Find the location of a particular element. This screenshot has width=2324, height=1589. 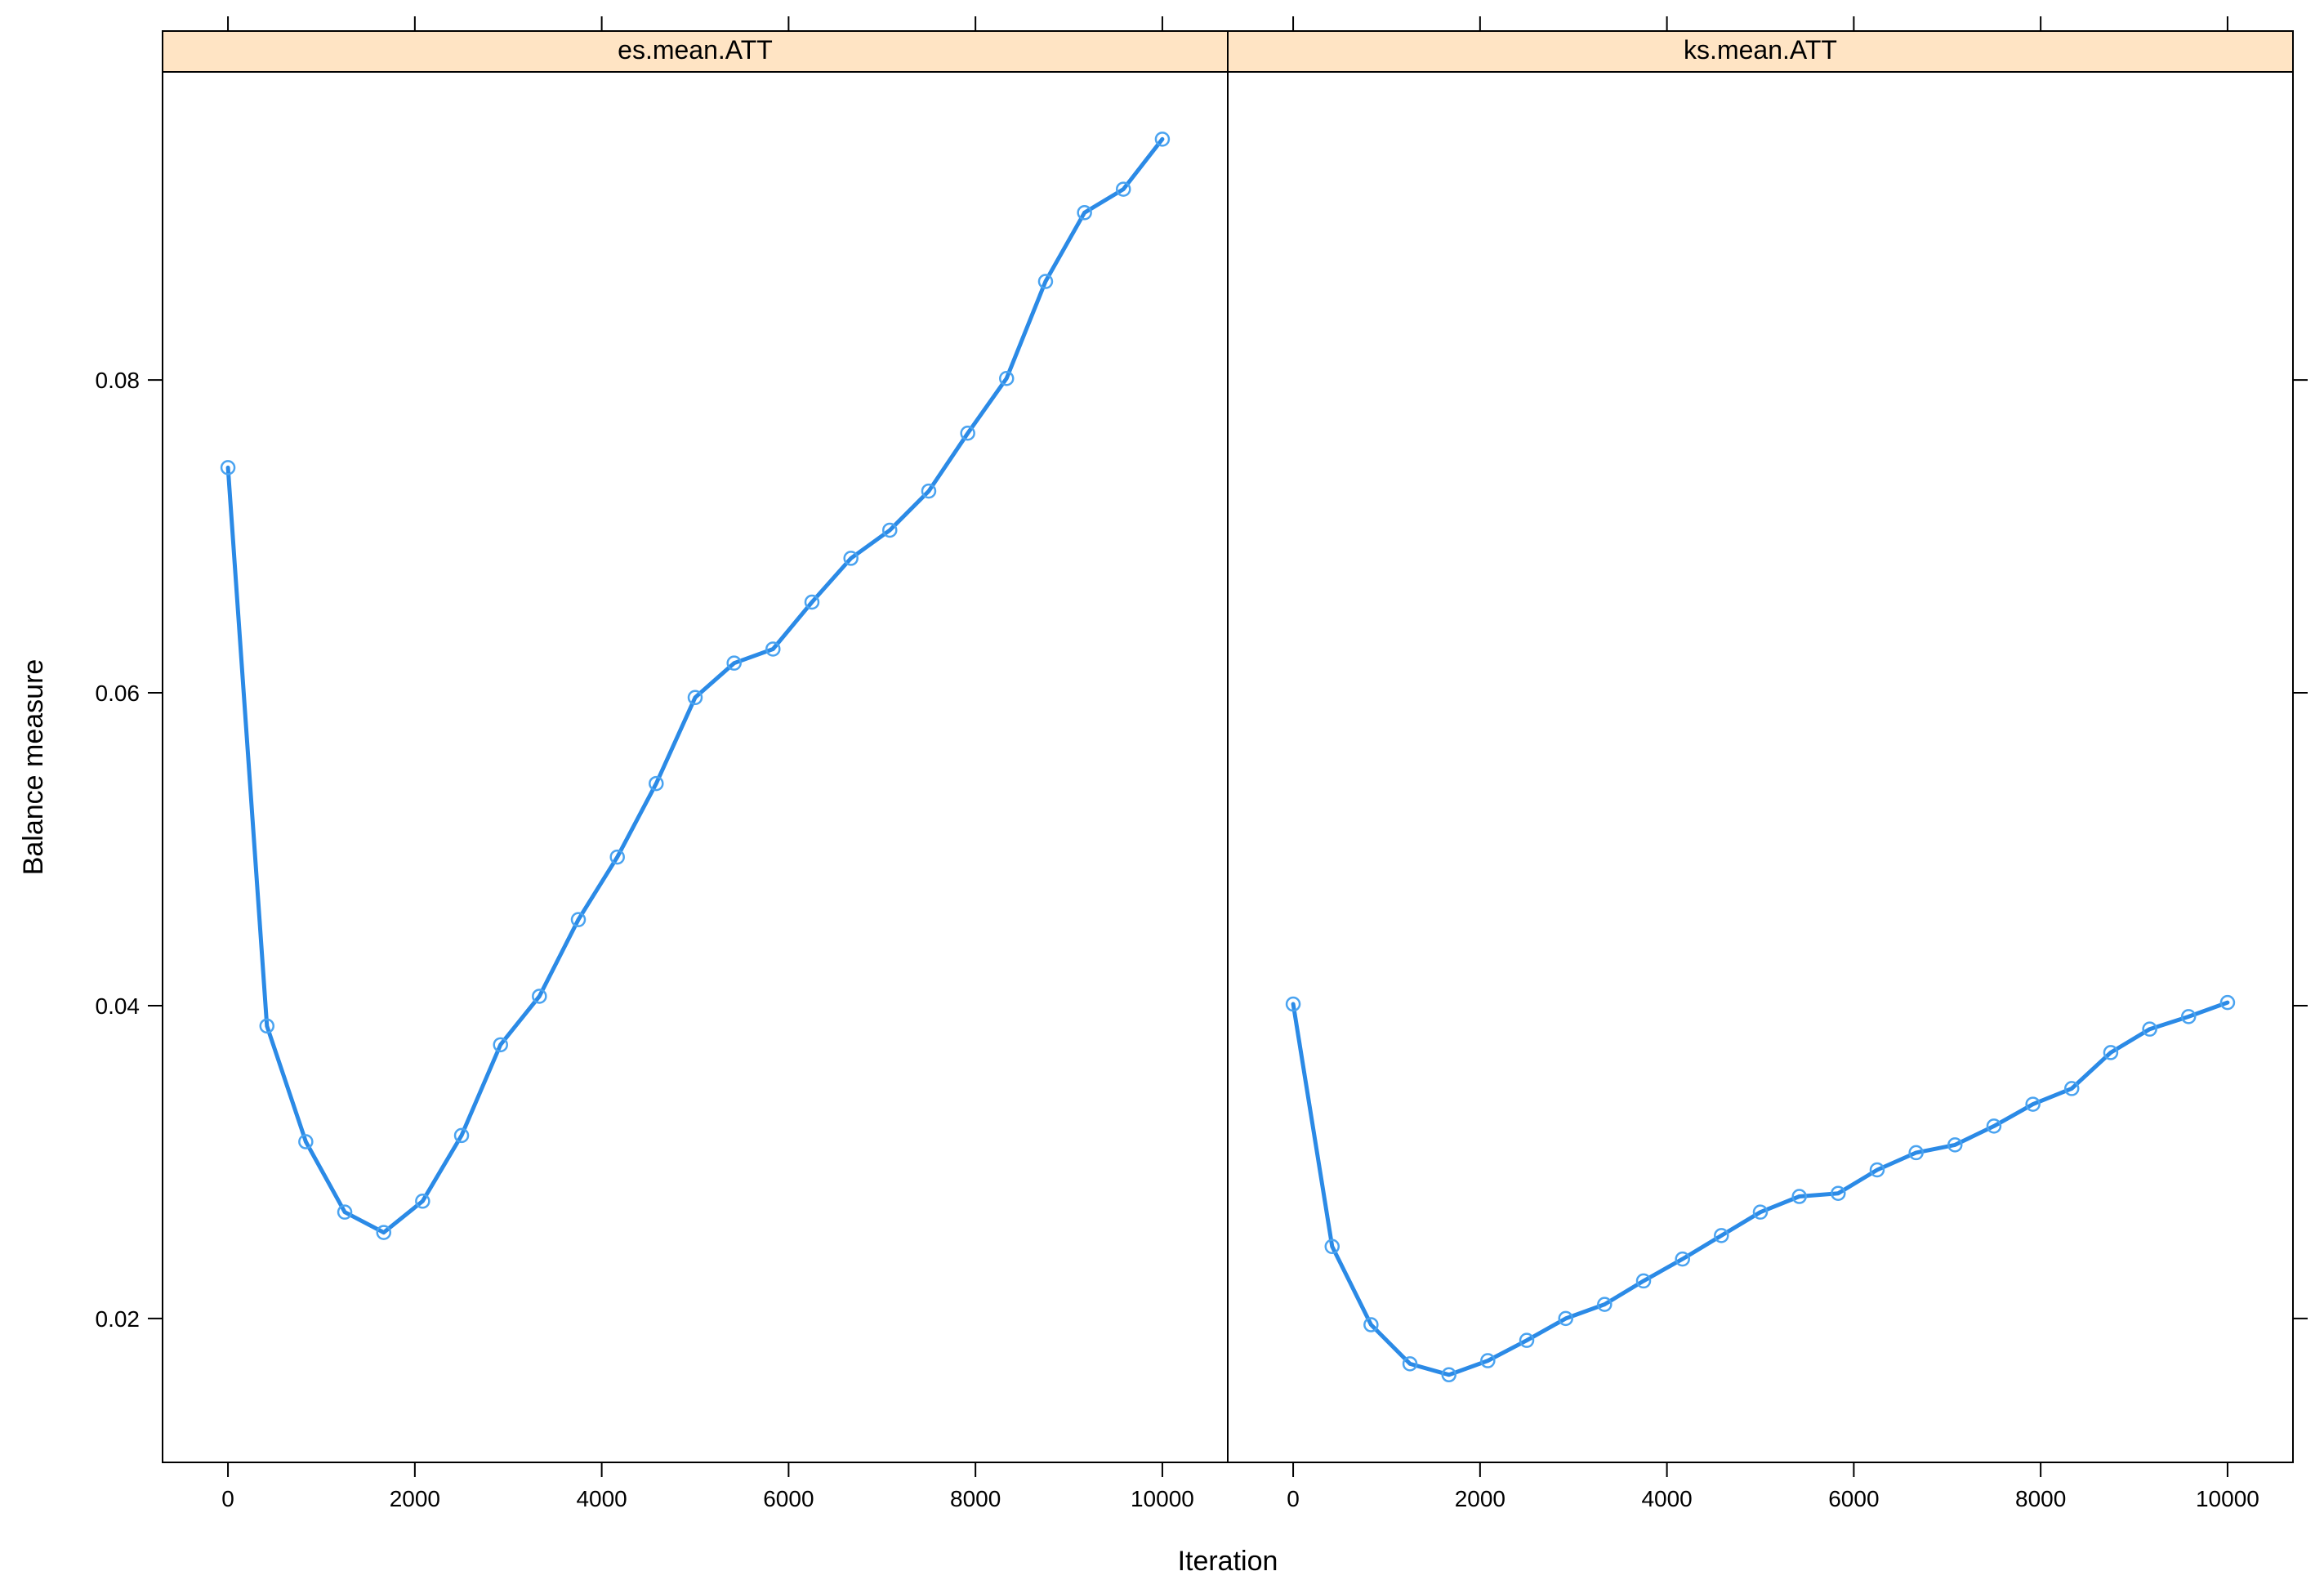

y-tick-label: 0.02 is located at coordinates (118, 1319).